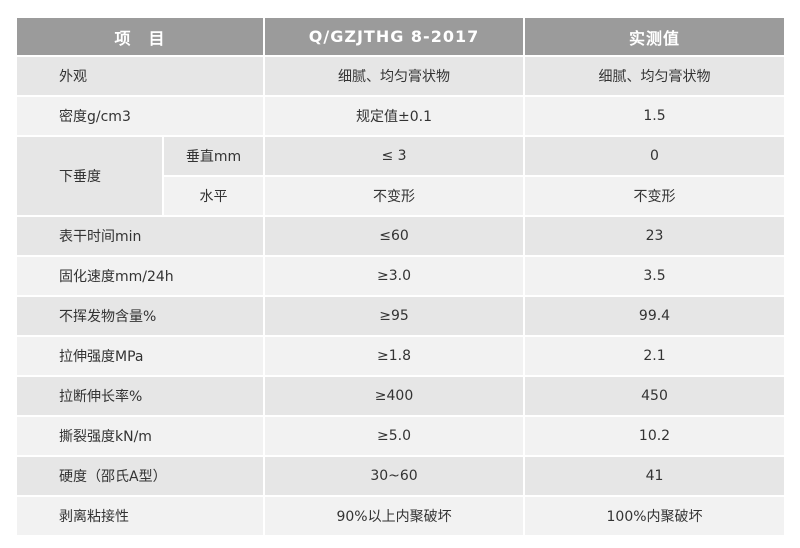 The image size is (800, 548). Describe the element at coordinates (140, 356) in the screenshot. I see `row-label: 拉伸强度MPa` at that location.